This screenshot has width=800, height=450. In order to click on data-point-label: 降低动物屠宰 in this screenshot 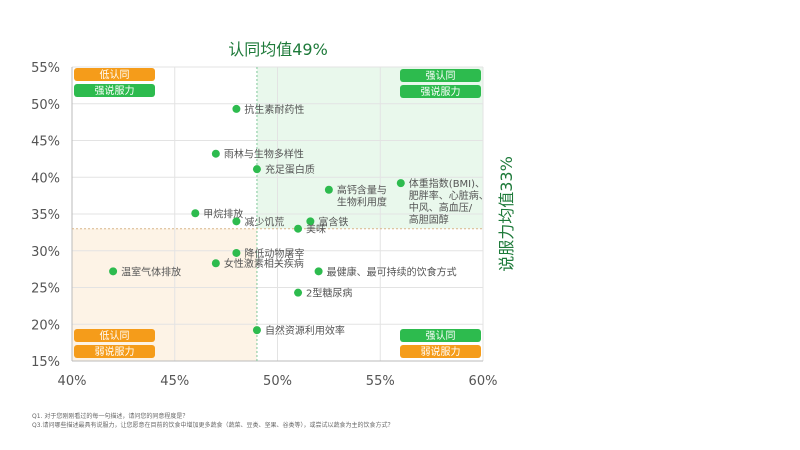, I will do `click(274, 253)`.